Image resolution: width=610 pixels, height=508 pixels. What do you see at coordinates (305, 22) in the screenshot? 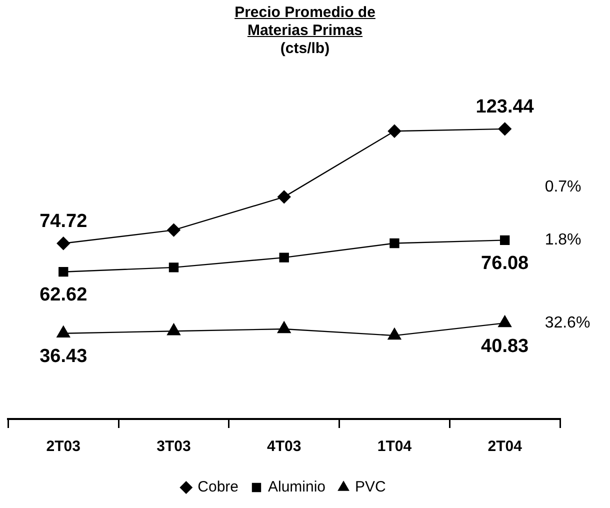
I see `chart-title: Precio Promedio de Materias Primas` at bounding box center [305, 22].